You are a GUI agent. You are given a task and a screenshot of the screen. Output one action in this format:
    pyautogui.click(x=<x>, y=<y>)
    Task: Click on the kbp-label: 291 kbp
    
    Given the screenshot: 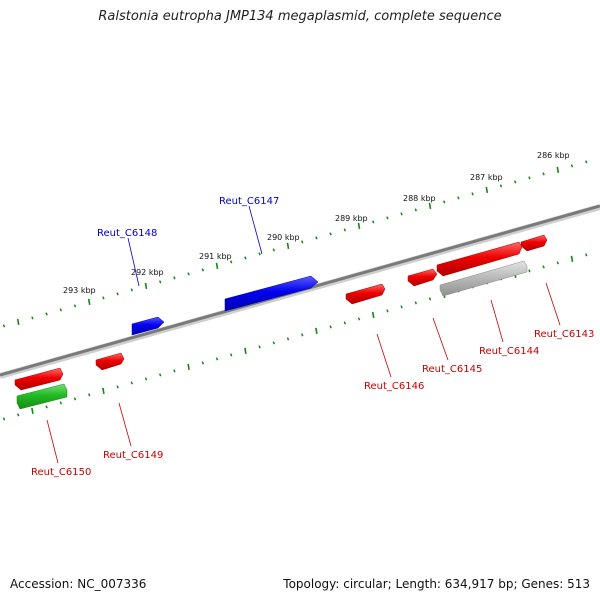 What is the action you would take?
    pyautogui.click(x=215, y=256)
    